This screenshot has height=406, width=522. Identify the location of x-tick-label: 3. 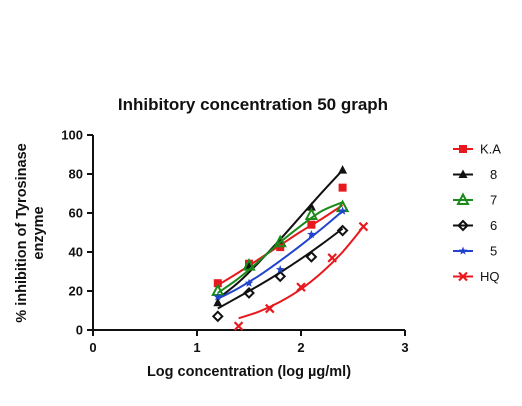
(404, 347).